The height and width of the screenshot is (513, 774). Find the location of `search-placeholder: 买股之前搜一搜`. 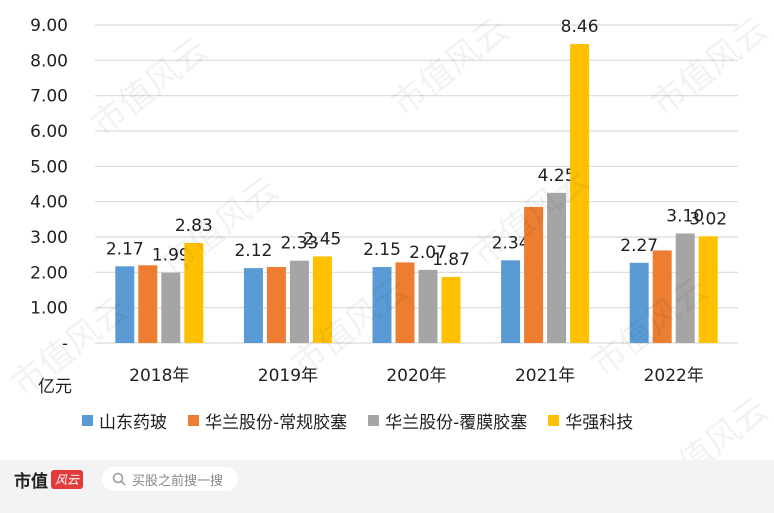

search-placeholder: 买股之前搜一搜 is located at coordinates (178, 481).